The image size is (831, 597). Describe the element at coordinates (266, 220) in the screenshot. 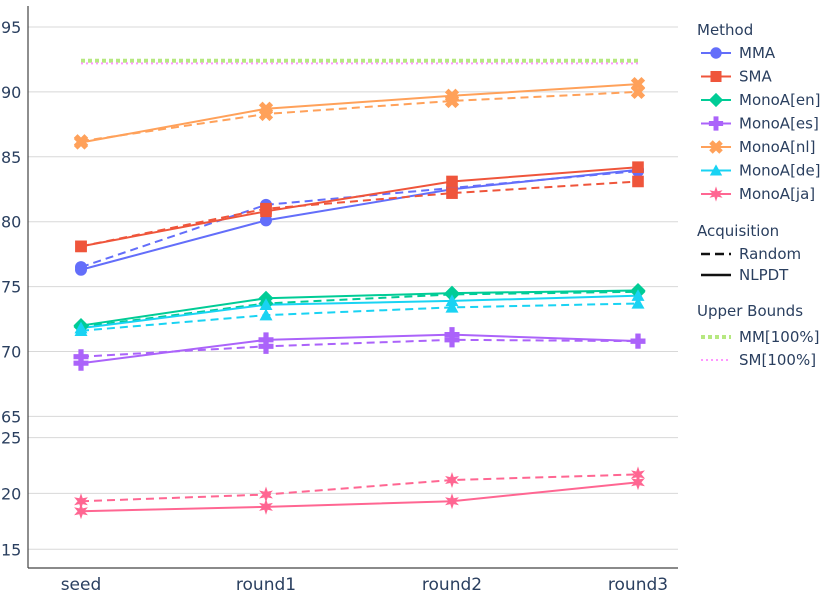

I see `data-point-mma-nlpdt-round1` at that location.